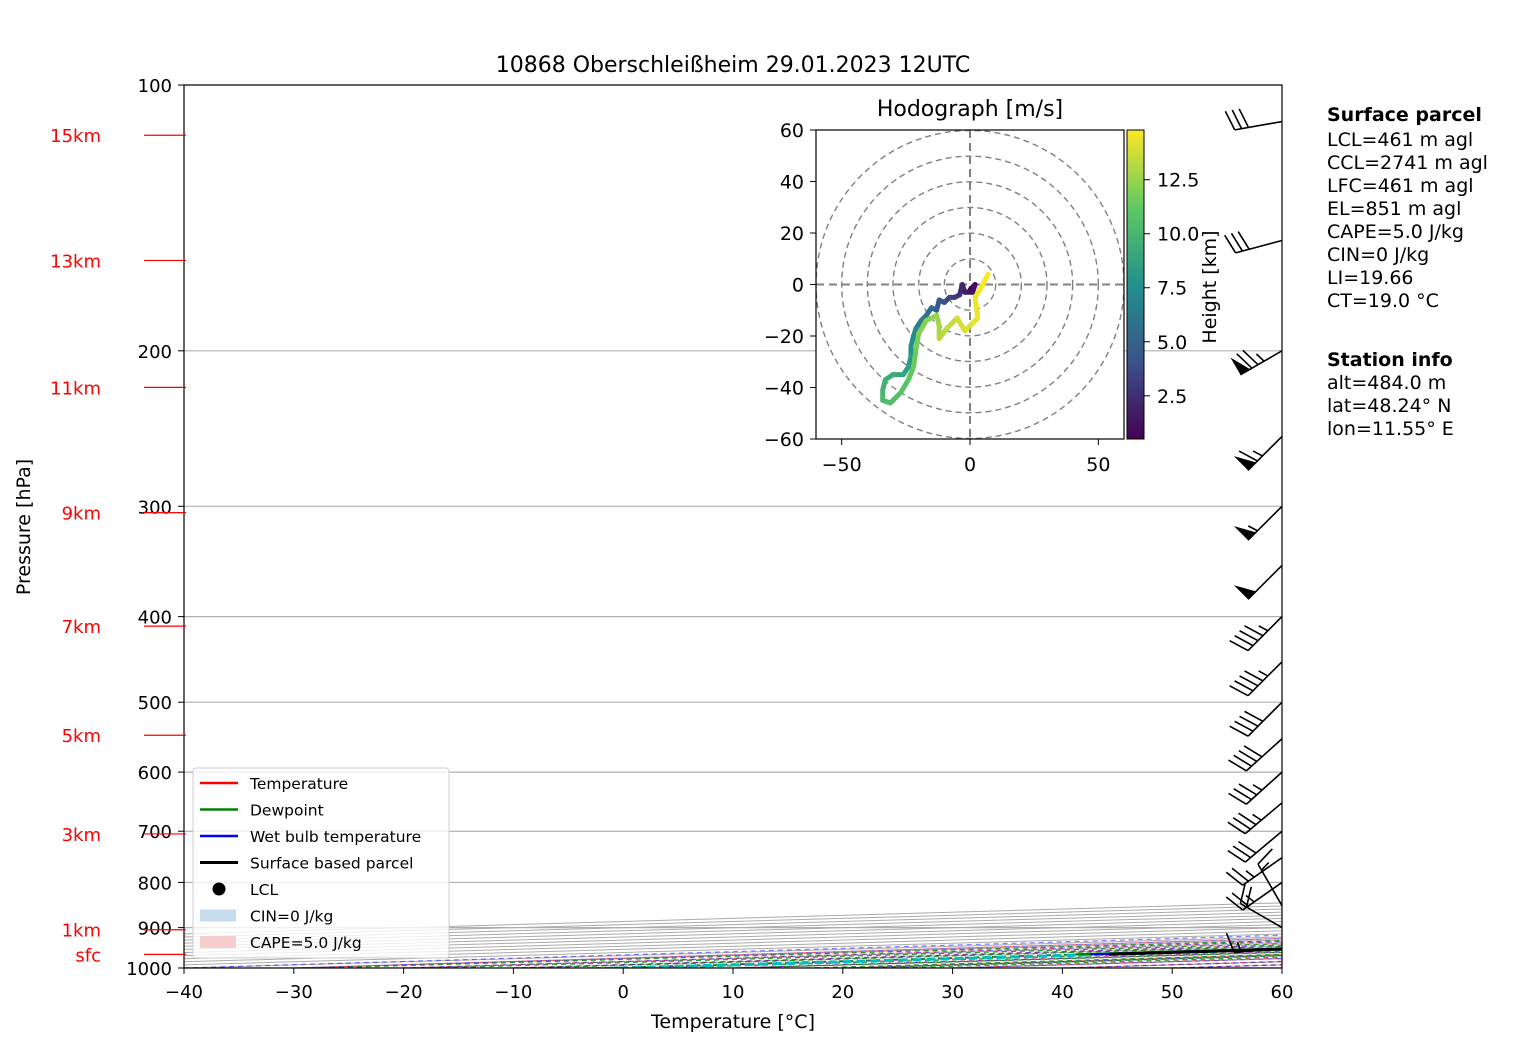 This screenshot has width=1517, height=1054. I want to click on y-tick-label: 600, so click(155, 773).